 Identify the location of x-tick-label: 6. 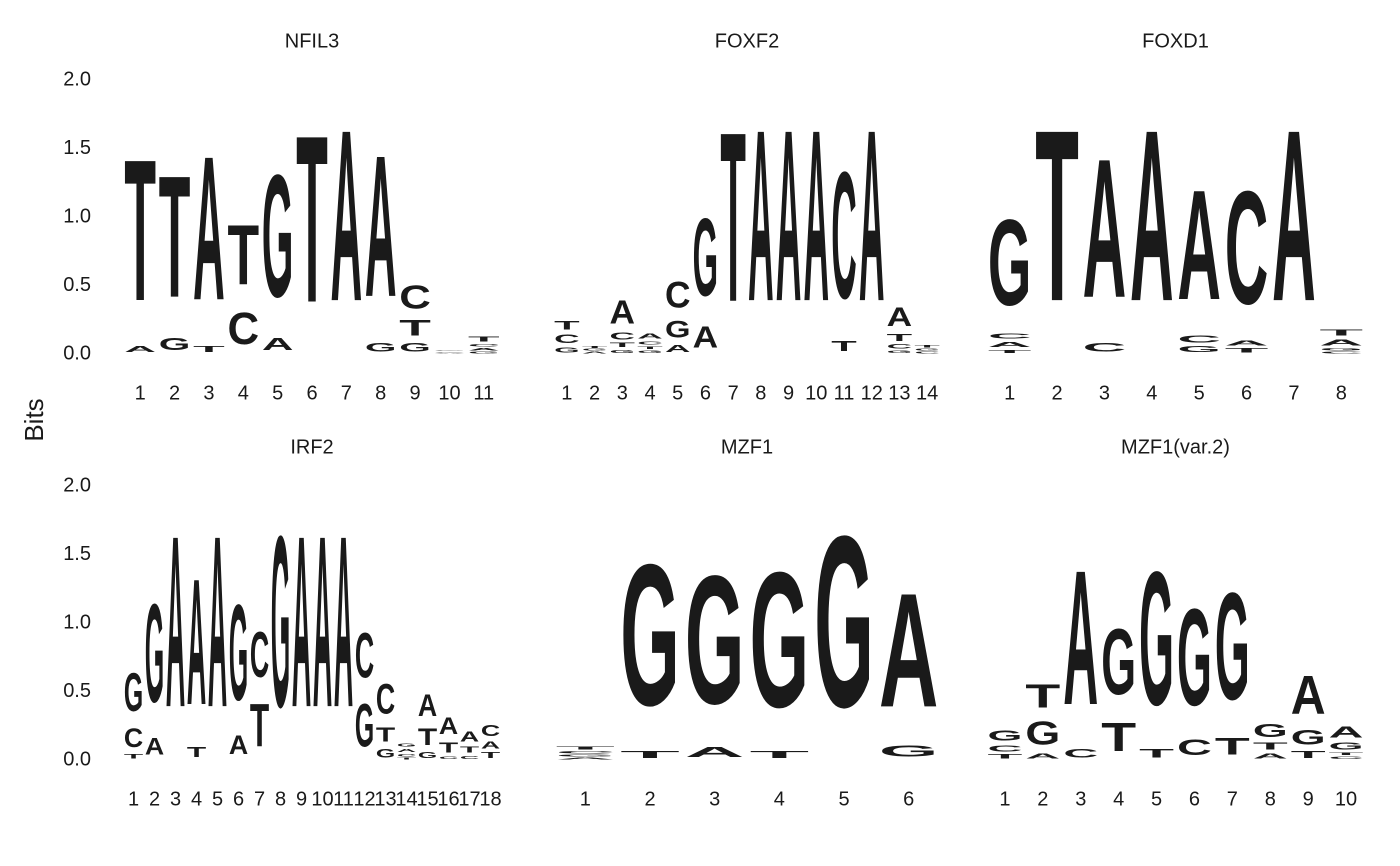
(1194, 799).